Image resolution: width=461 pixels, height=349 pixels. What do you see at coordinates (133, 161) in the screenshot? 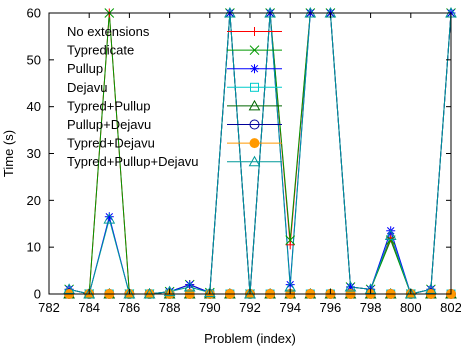
I see `legend-label: Typred+Pullup+Dejavu` at bounding box center [133, 161].